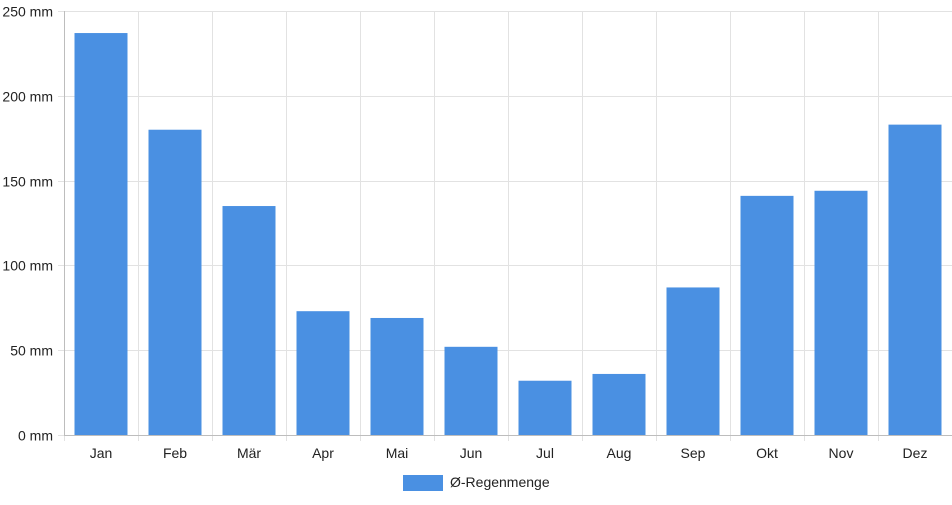 The width and height of the screenshot is (952, 505). I want to click on legend: Ø-Regenmenge, so click(476, 482).